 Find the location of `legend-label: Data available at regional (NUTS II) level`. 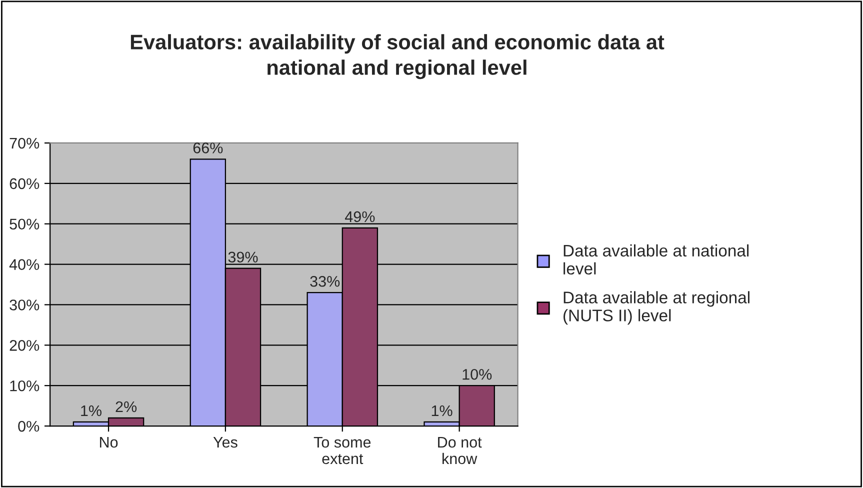

legend-label: Data available at regional (NUTS II) level is located at coordinates (657, 308).